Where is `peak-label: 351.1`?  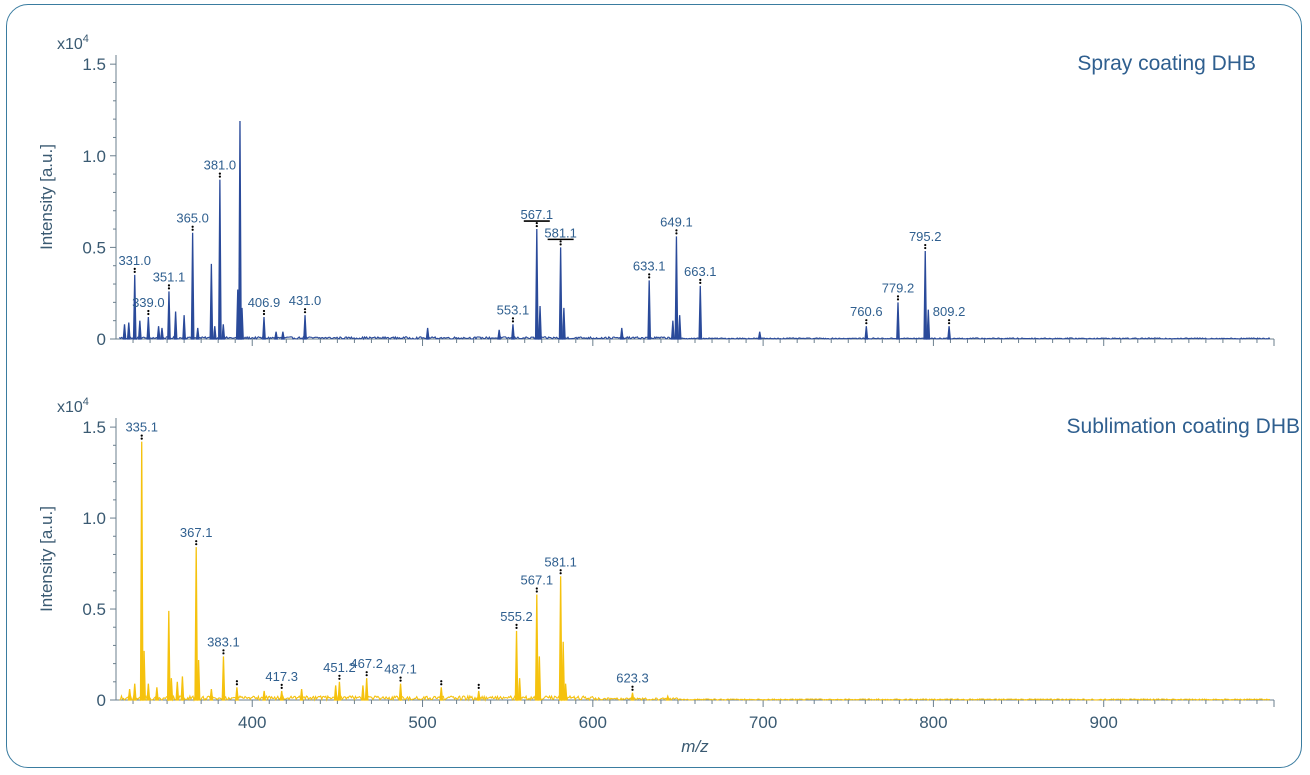 peak-label: 351.1 is located at coordinates (169, 276).